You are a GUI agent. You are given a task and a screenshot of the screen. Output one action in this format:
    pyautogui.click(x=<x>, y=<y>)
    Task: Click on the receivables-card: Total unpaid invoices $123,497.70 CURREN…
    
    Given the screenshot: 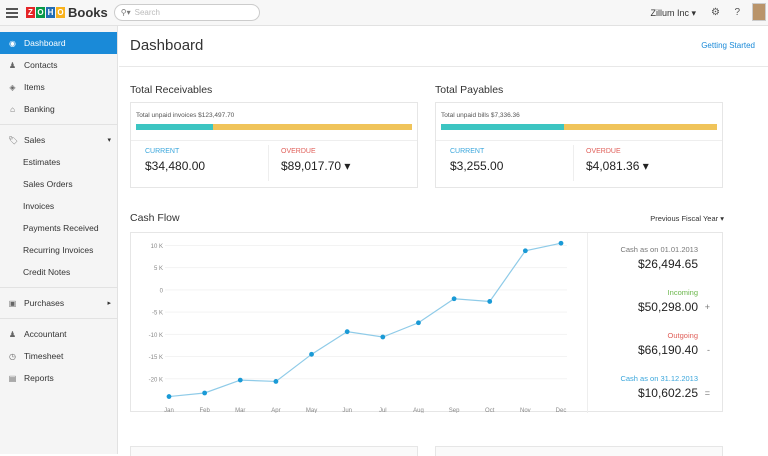 What is the action you would take?
    pyautogui.click(x=274, y=145)
    